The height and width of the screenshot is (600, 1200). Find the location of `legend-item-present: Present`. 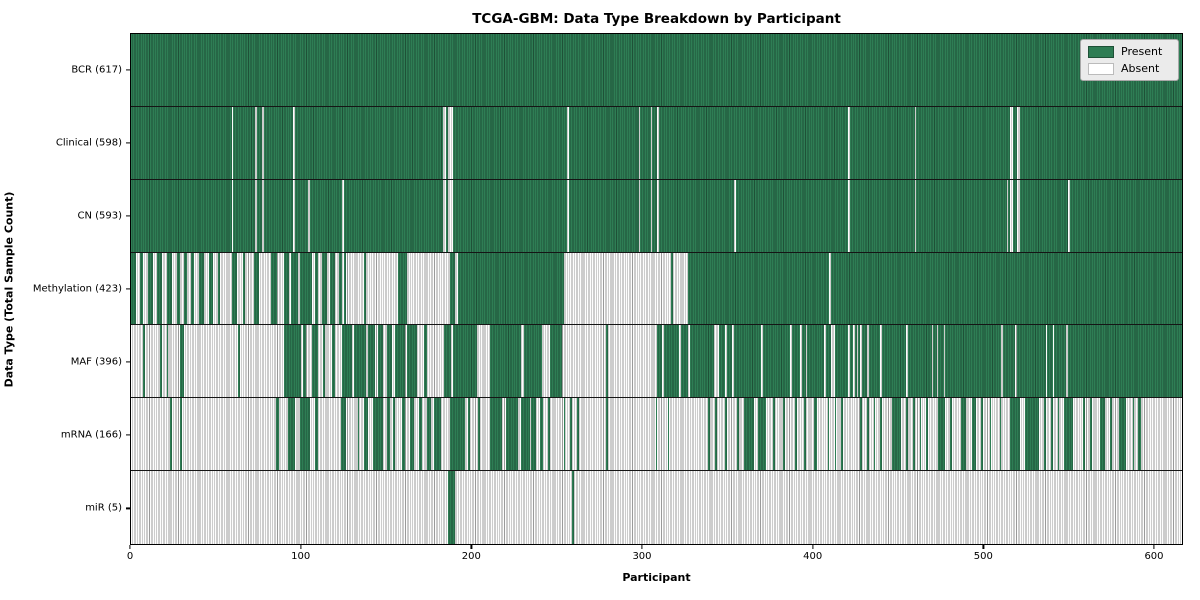

legend-item-present: Present is located at coordinates (1129, 51).